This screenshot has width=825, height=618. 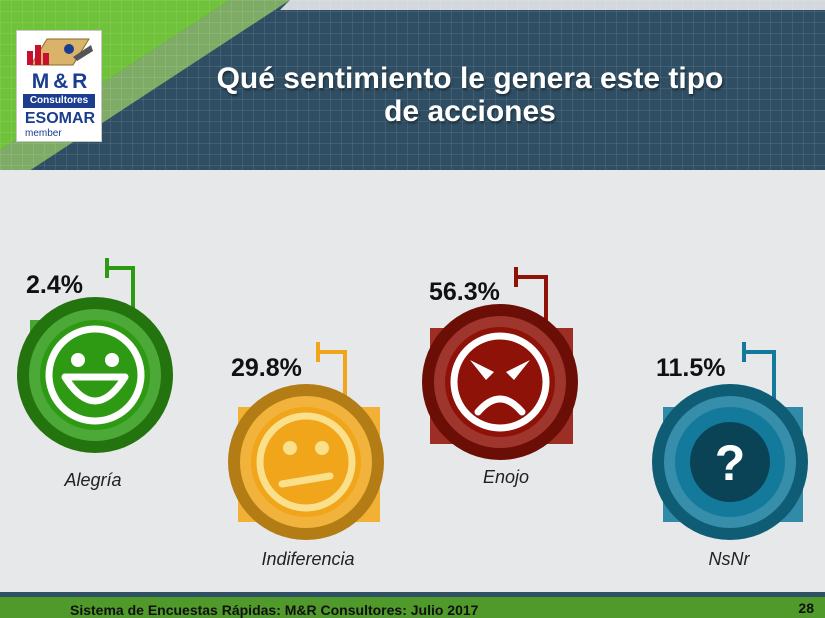 What do you see at coordinates (518, 370) in the screenshot?
I see `right-brow-eye` at bounding box center [518, 370].